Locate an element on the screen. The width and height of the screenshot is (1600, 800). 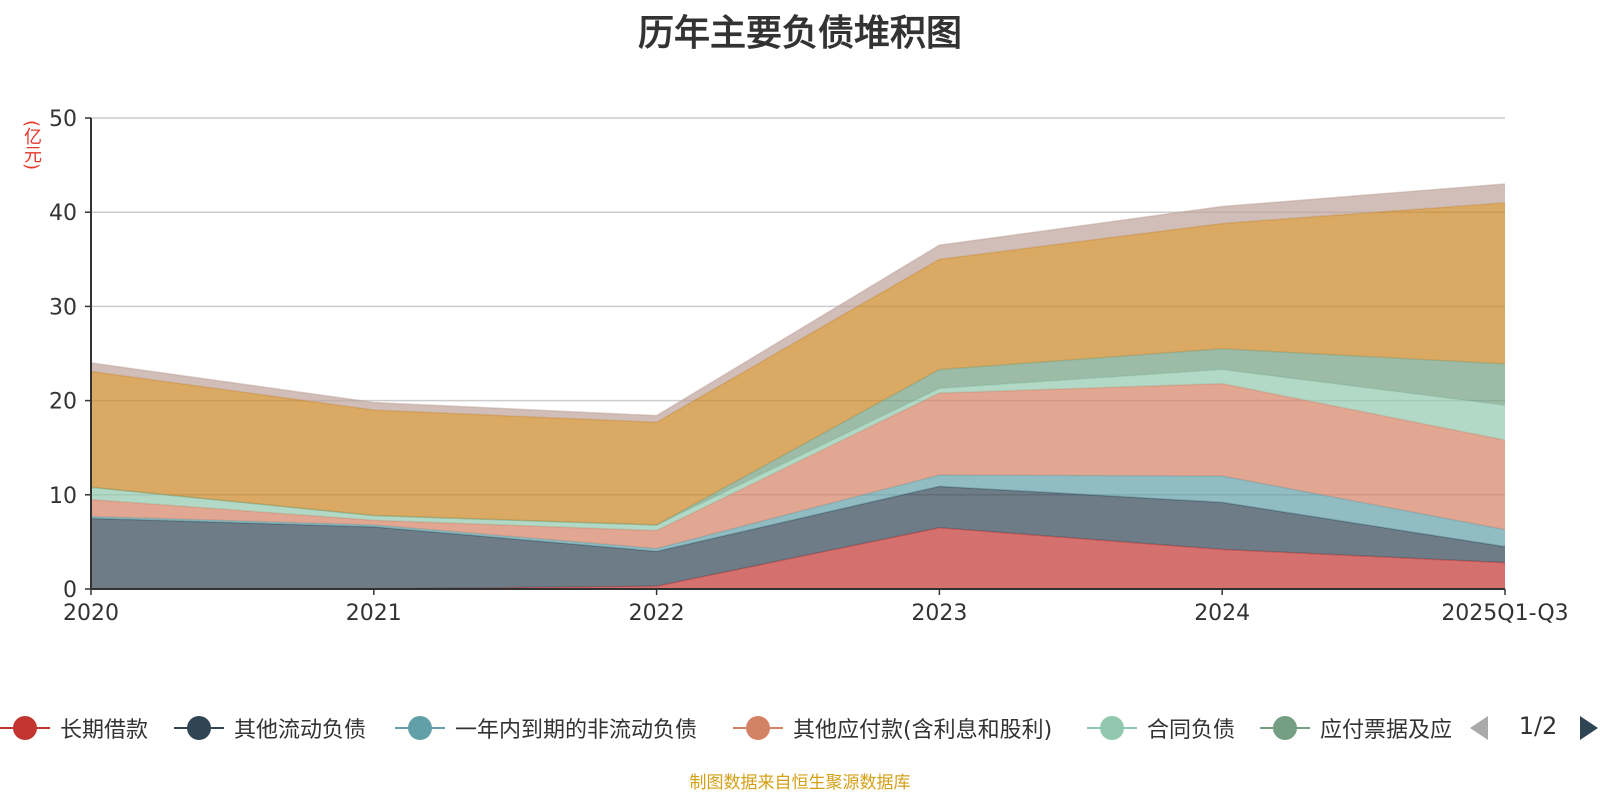
x-tick-label: 2022 is located at coordinates (657, 613).